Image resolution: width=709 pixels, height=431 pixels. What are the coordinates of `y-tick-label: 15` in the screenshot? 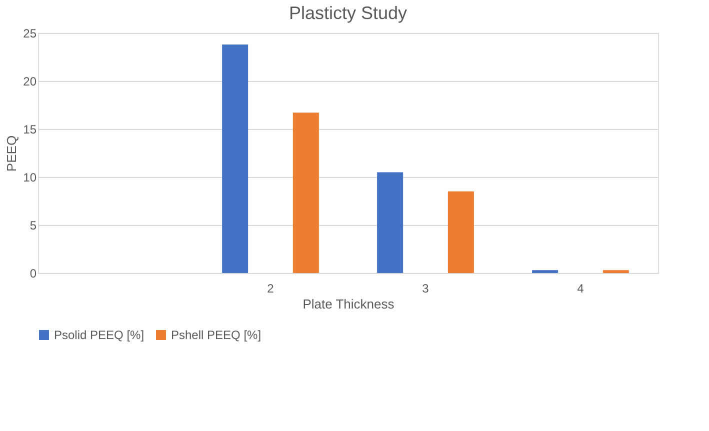 It's located at (30, 129).